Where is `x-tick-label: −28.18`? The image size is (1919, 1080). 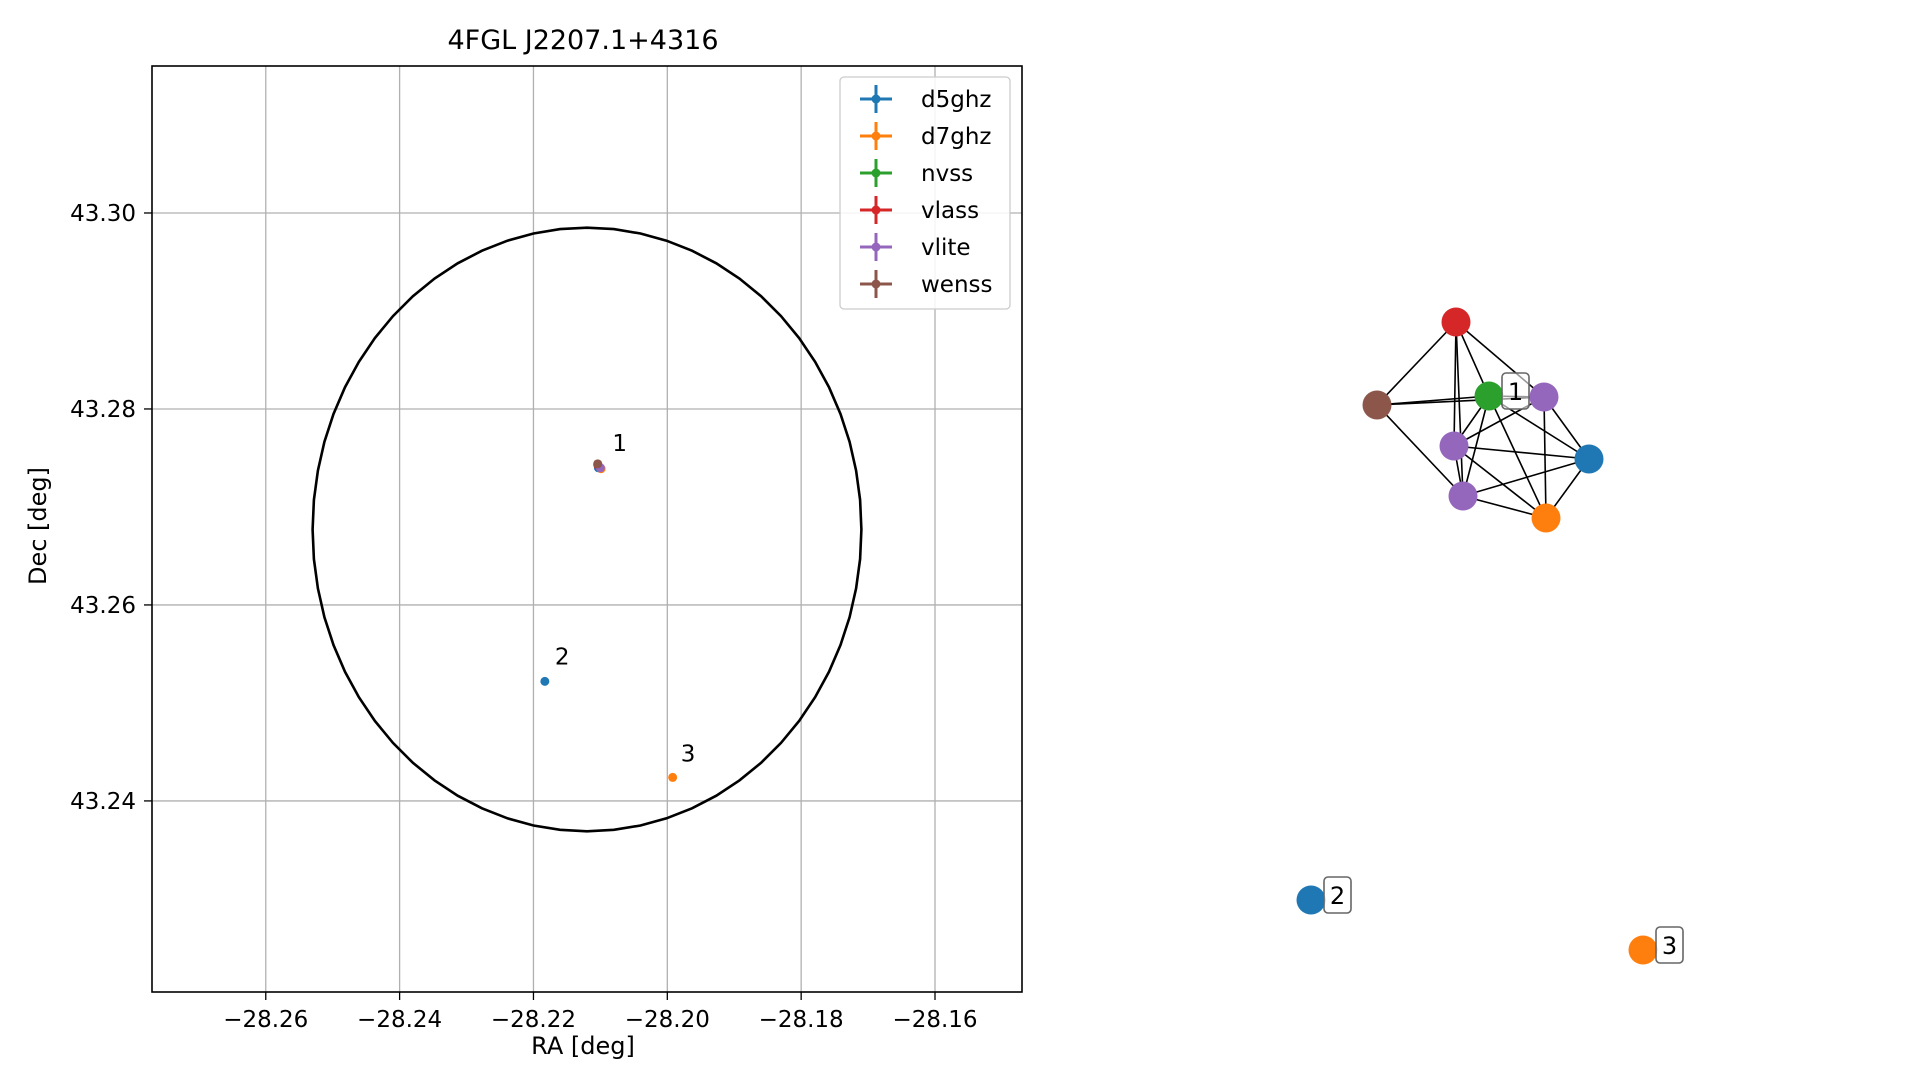 x-tick-label: −28.18 is located at coordinates (801, 1020).